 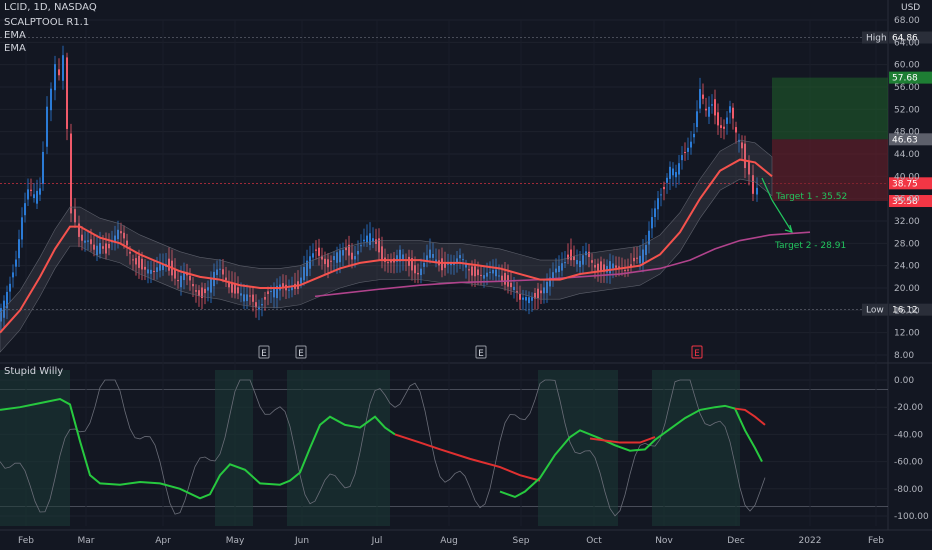 What do you see at coordinates (830, 108) in the screenshot?
I see `position-profit-zone` at bounding box center [830, 108].